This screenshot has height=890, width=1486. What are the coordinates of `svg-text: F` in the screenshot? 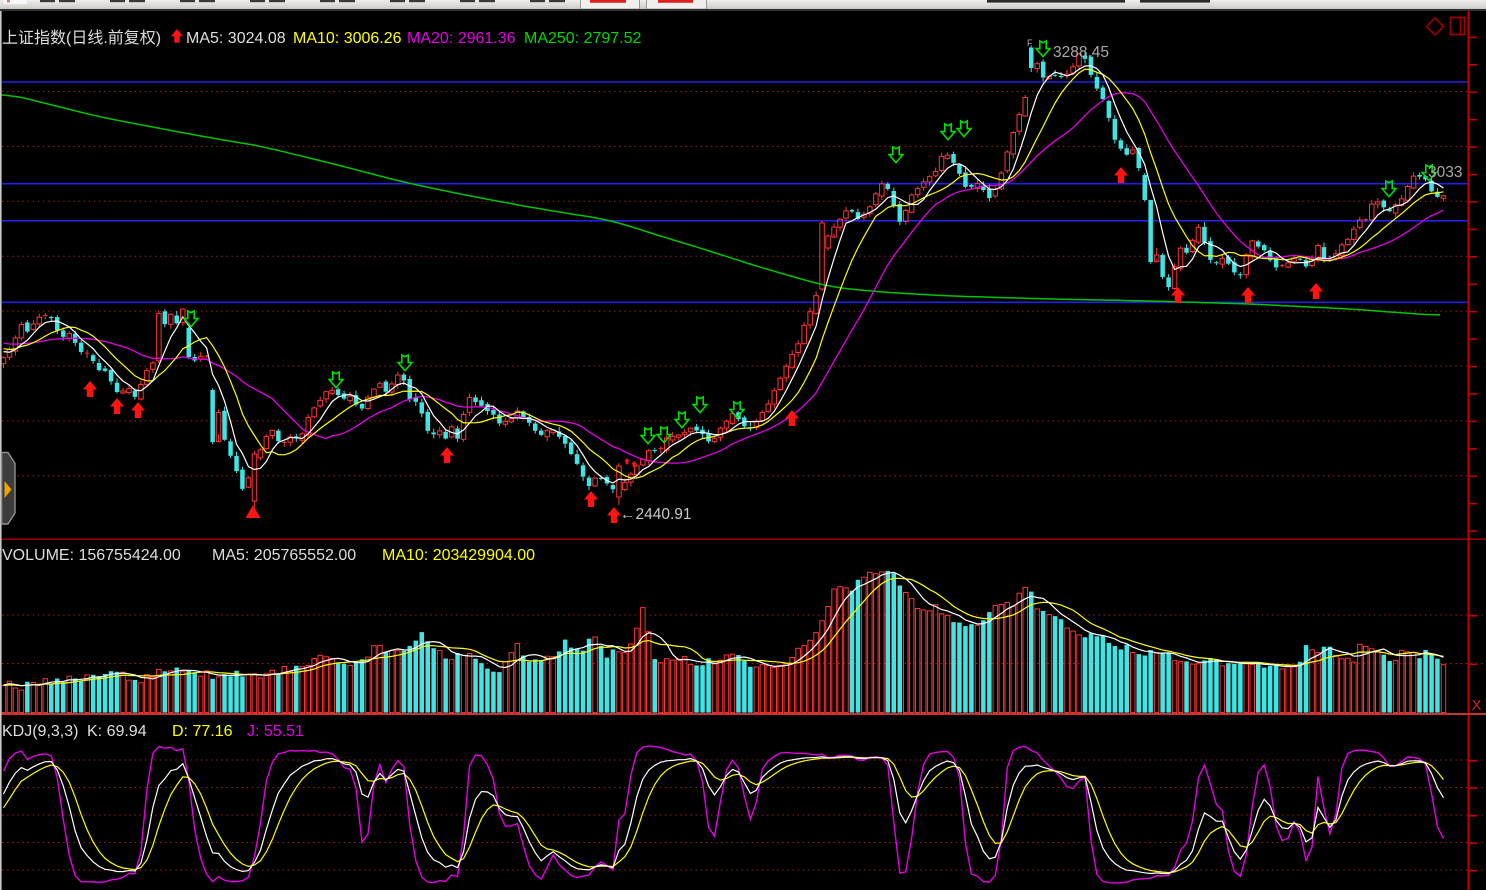 It's located at (1030, 43).